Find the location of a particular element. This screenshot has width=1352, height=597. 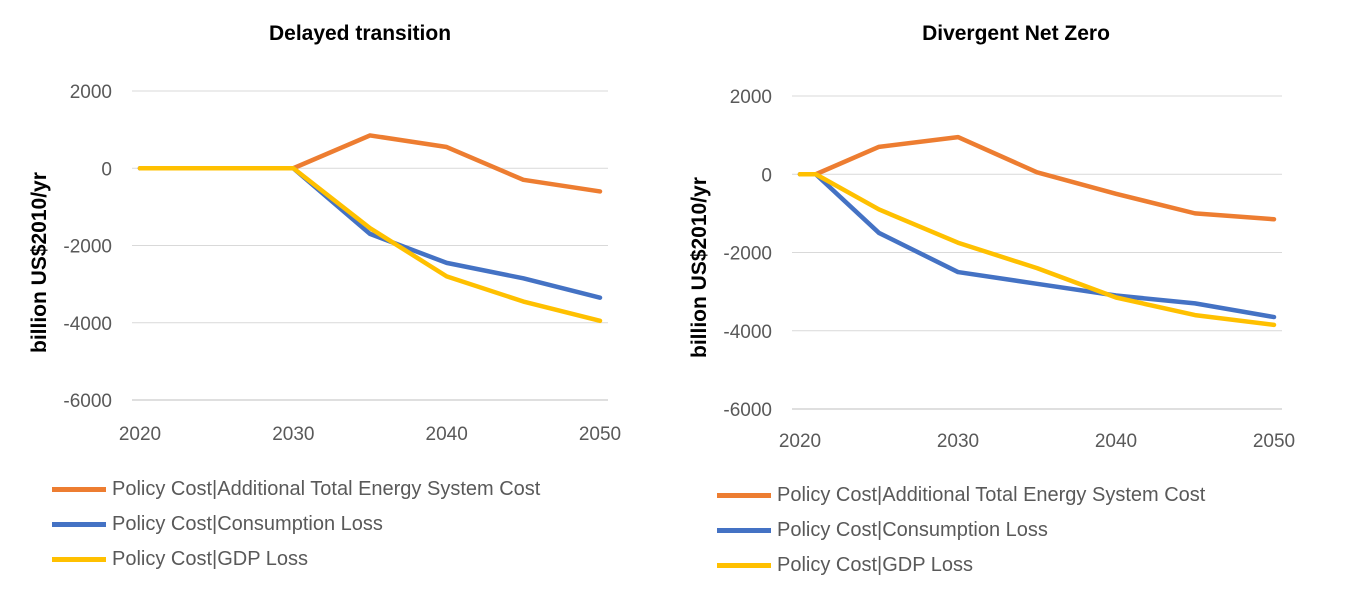

chart-title: Divergent Net Zero is located at coordinates (1016, 33).